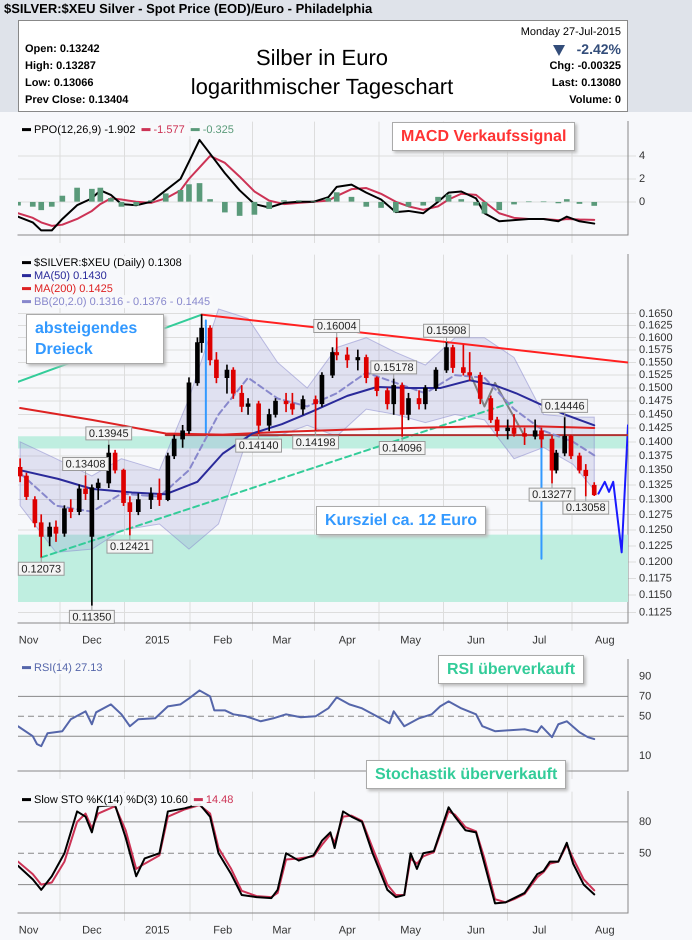  Describe the element at coordinates (552, 495) in the screenshot. I see `annotation: 0.13277` at that location.